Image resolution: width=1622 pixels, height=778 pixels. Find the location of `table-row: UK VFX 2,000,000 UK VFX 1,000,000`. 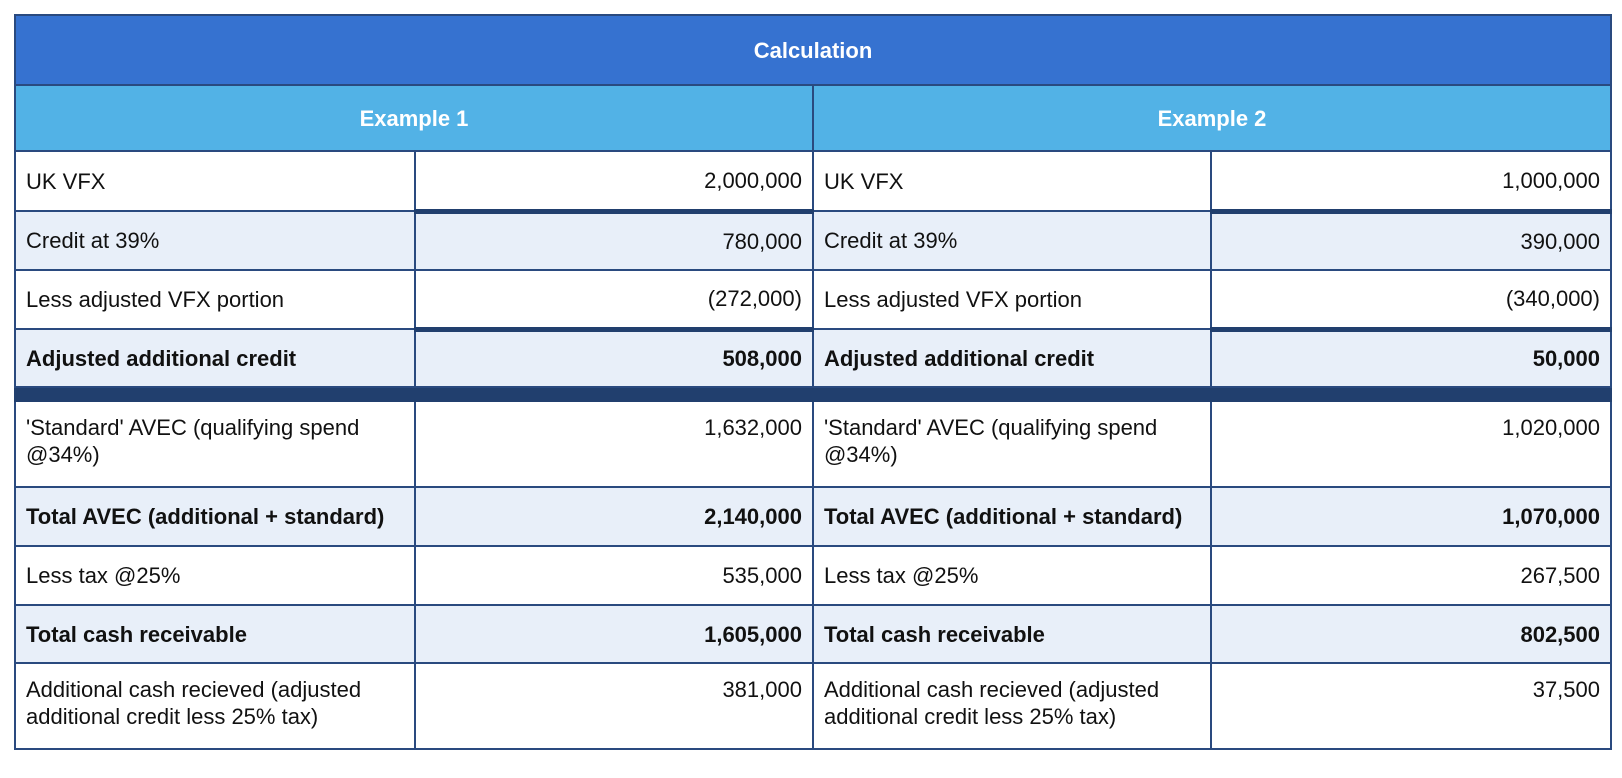

table-row: UK VFX 2,000,000 UK VFX 1,000,000 is located at coordinates (813, 182).